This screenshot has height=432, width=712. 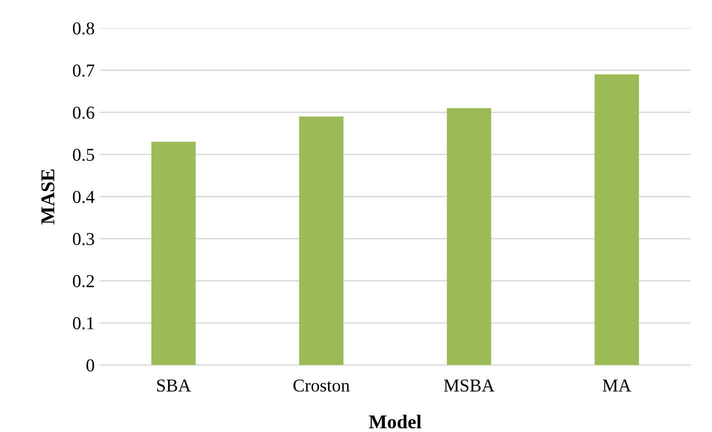 What do you see at coordinates (174, 386) in the screenshot?
I see `x-tick-label: SBA` at bounding box center [174, 386].